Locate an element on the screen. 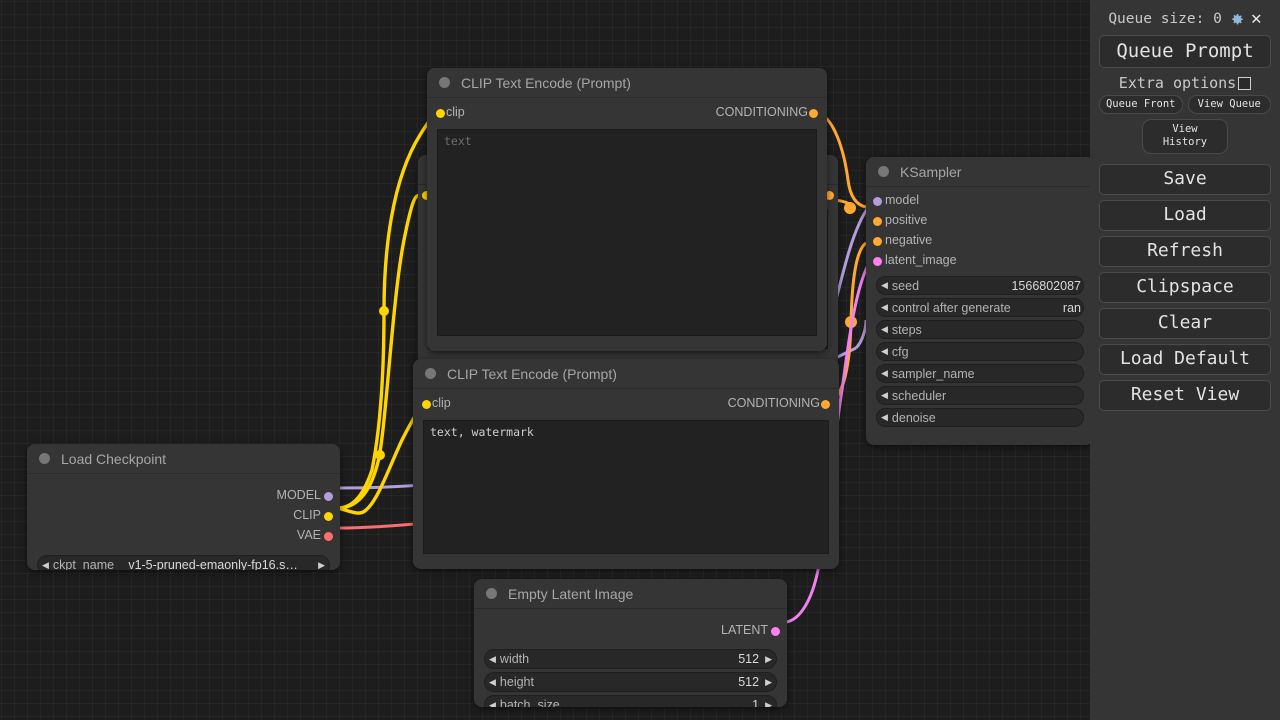 The height and width of the screenshot is (720, 1280). slot-row-negative: negative is located at coordinates (980, 241).